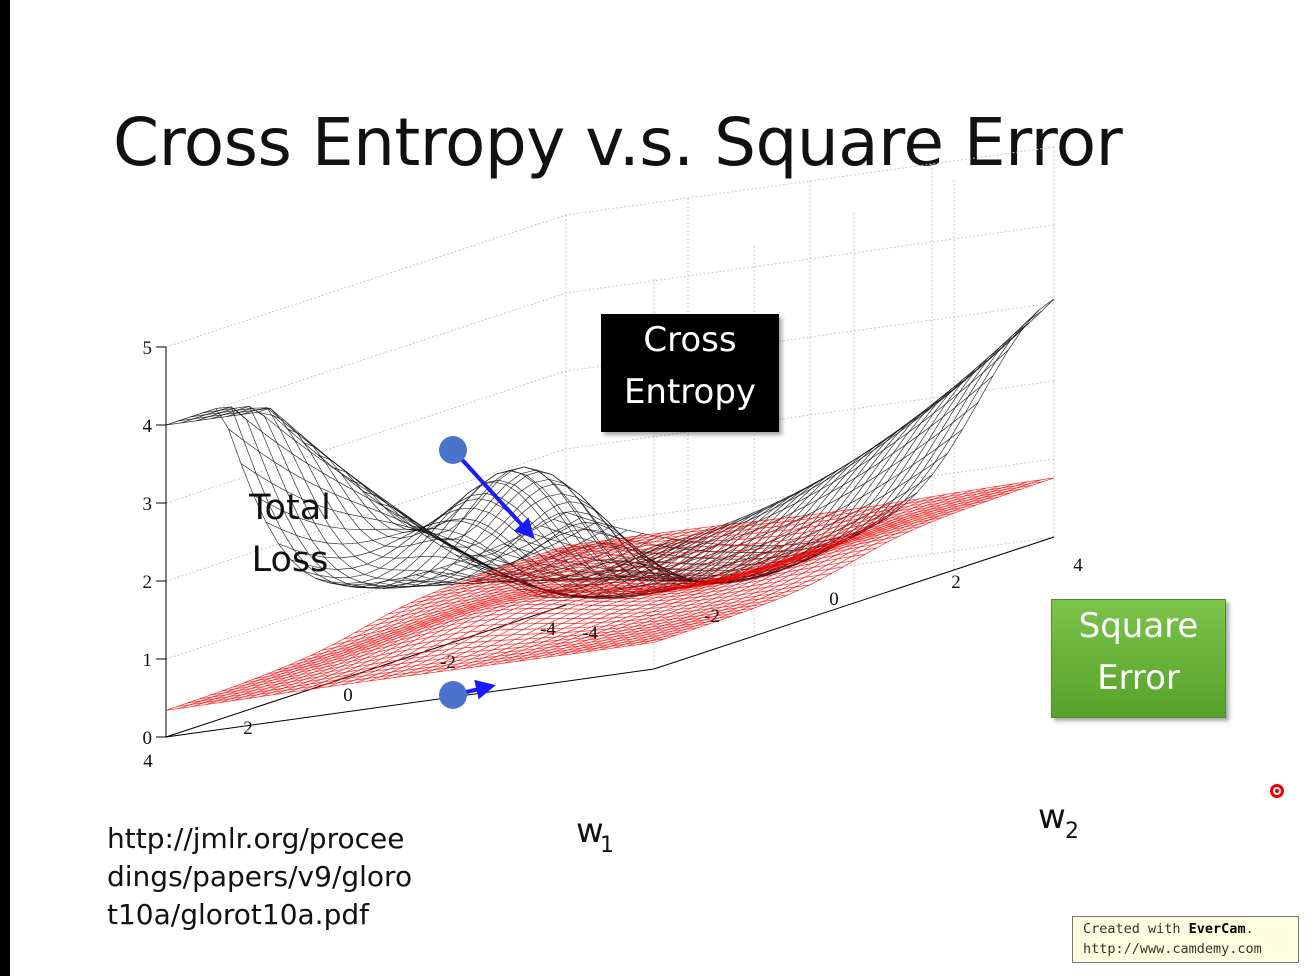 The width and height of the screenshot is (1313, 976). Describe the element at coordinates (290, 534) in the screenshot. I see `z-axis-label: Total Loss` at that location.